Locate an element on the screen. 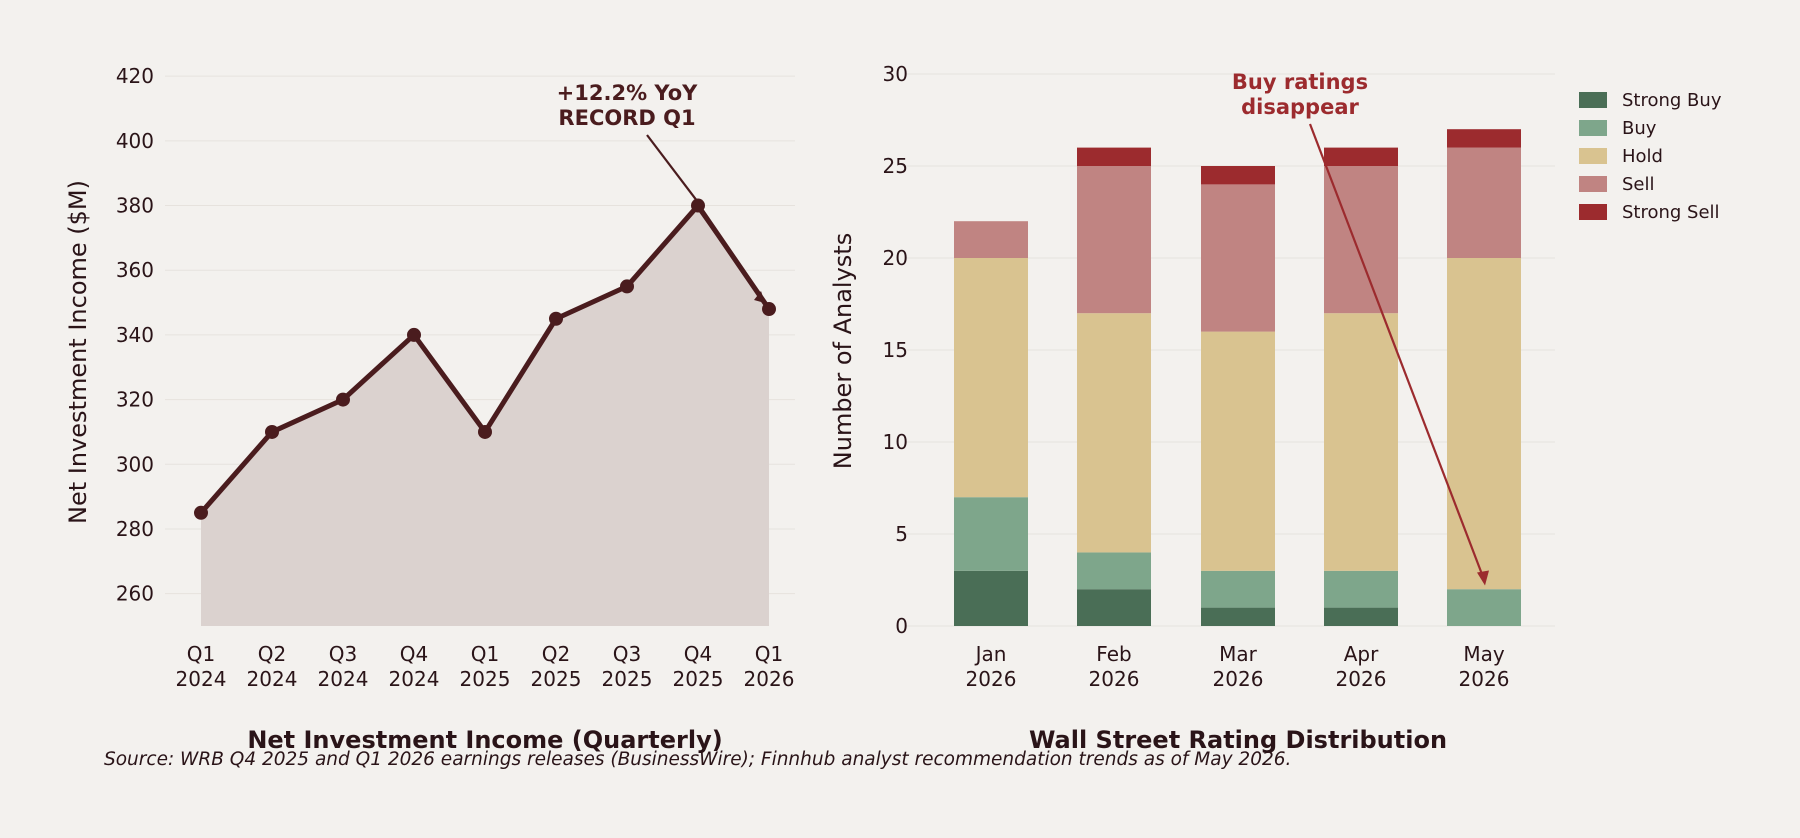  legend-swatch-hold is located at coordinates (1593, 156).